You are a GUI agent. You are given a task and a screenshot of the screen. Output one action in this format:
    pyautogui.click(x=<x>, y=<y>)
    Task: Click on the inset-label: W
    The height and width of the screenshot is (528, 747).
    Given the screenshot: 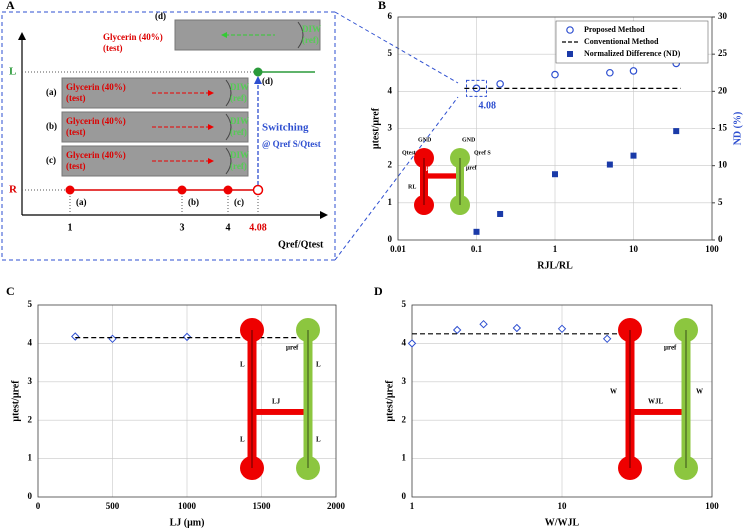 What is the action you would take?
    pyautogui.click(x=699, y=392)
    